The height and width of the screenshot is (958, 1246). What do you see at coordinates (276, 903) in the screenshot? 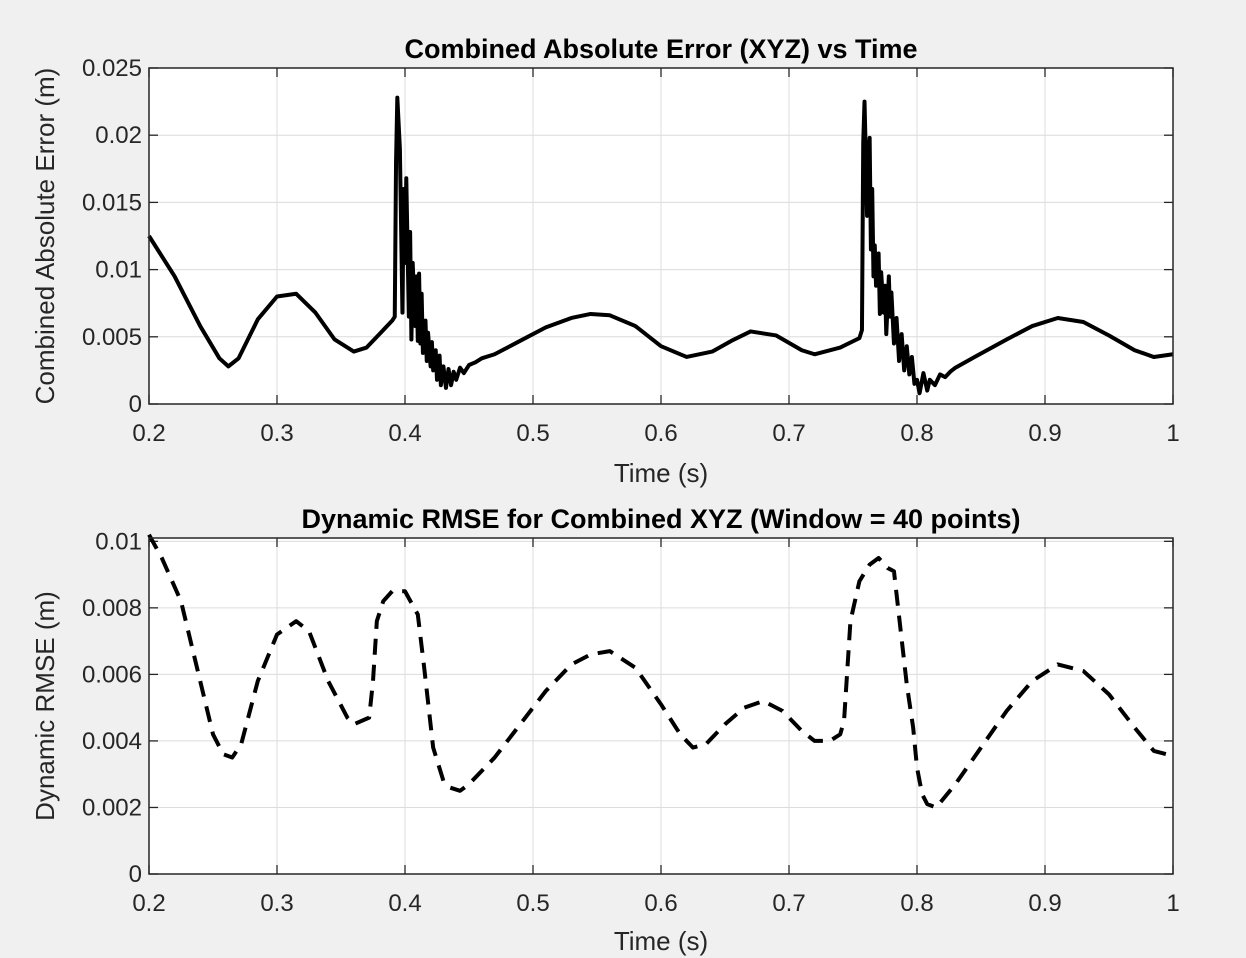
I see `rmse-x-tick-label: 0.3` at bounding box center [276, 903].